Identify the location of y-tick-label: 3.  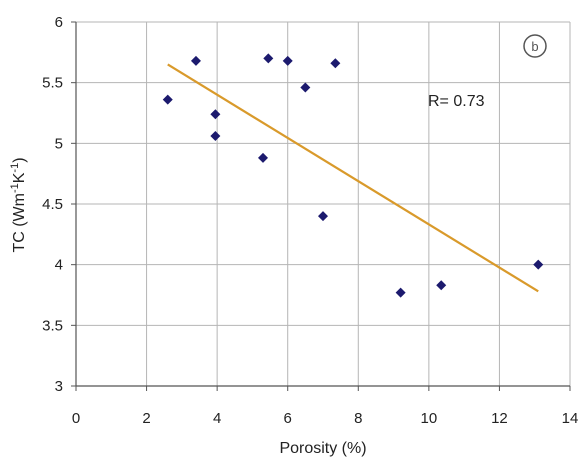
(59, 386).